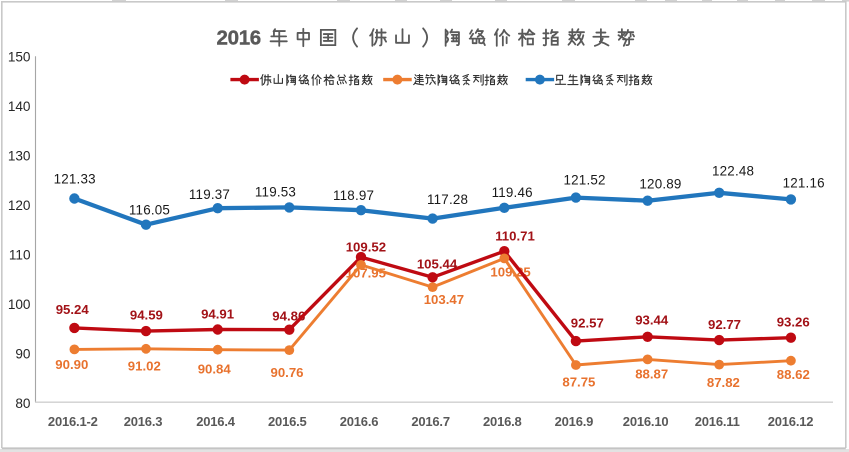 This screenshot has height=452, width=849. What do you see at coordinates (646, 421) in the screenshot?
I see `svg-text: 2016.10` at bounding box center [646, 421].